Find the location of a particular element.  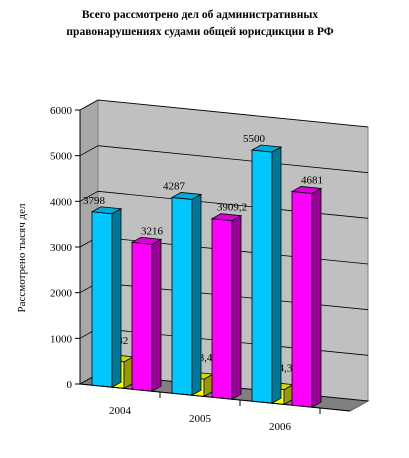

bar-2006-s2 is located at coordinates (302, 299).